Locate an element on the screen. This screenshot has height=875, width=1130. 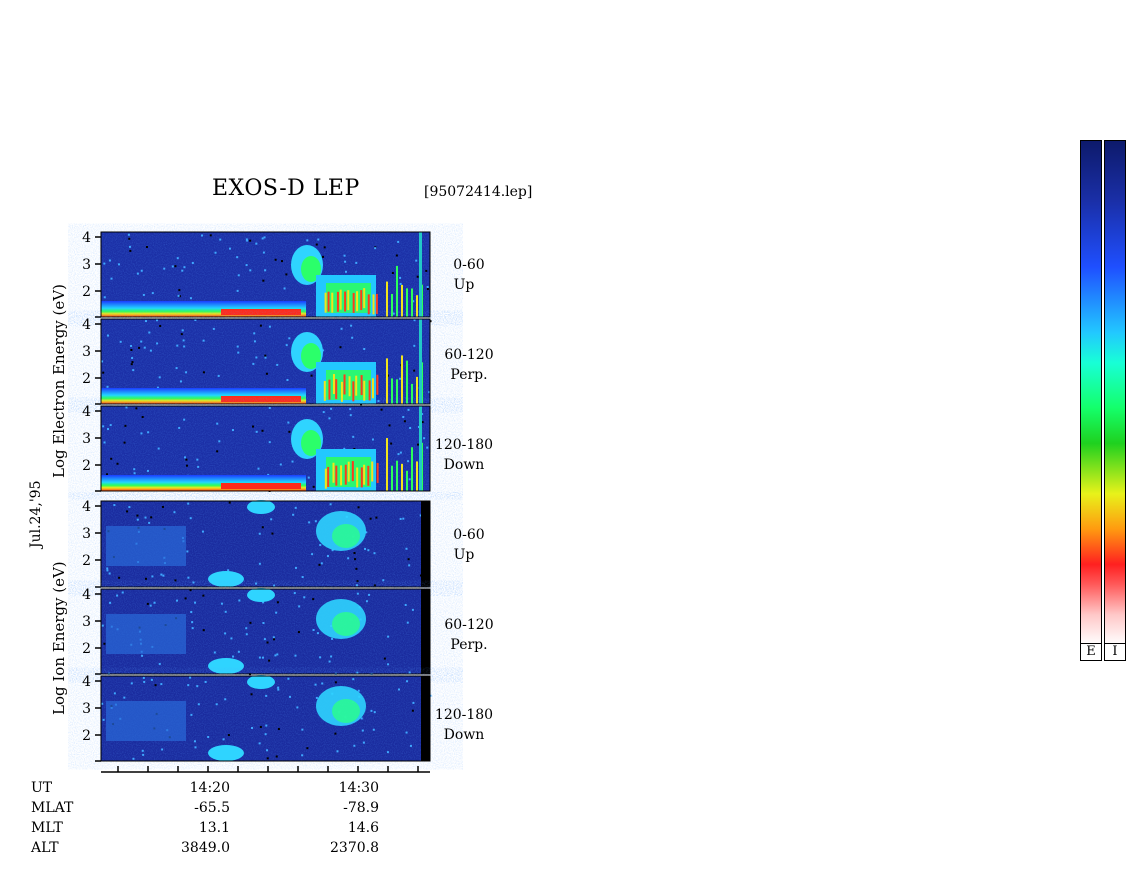
electron-panel-1-direction: Up is located at coordinates (464, 285).